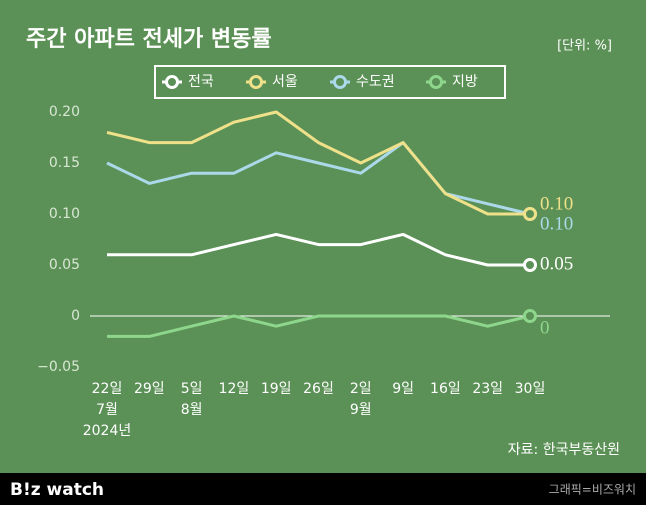  Describe the element at coordinates (564, 450) in the screenshot. I see `source: 자료: 한국부동산원` at that location.